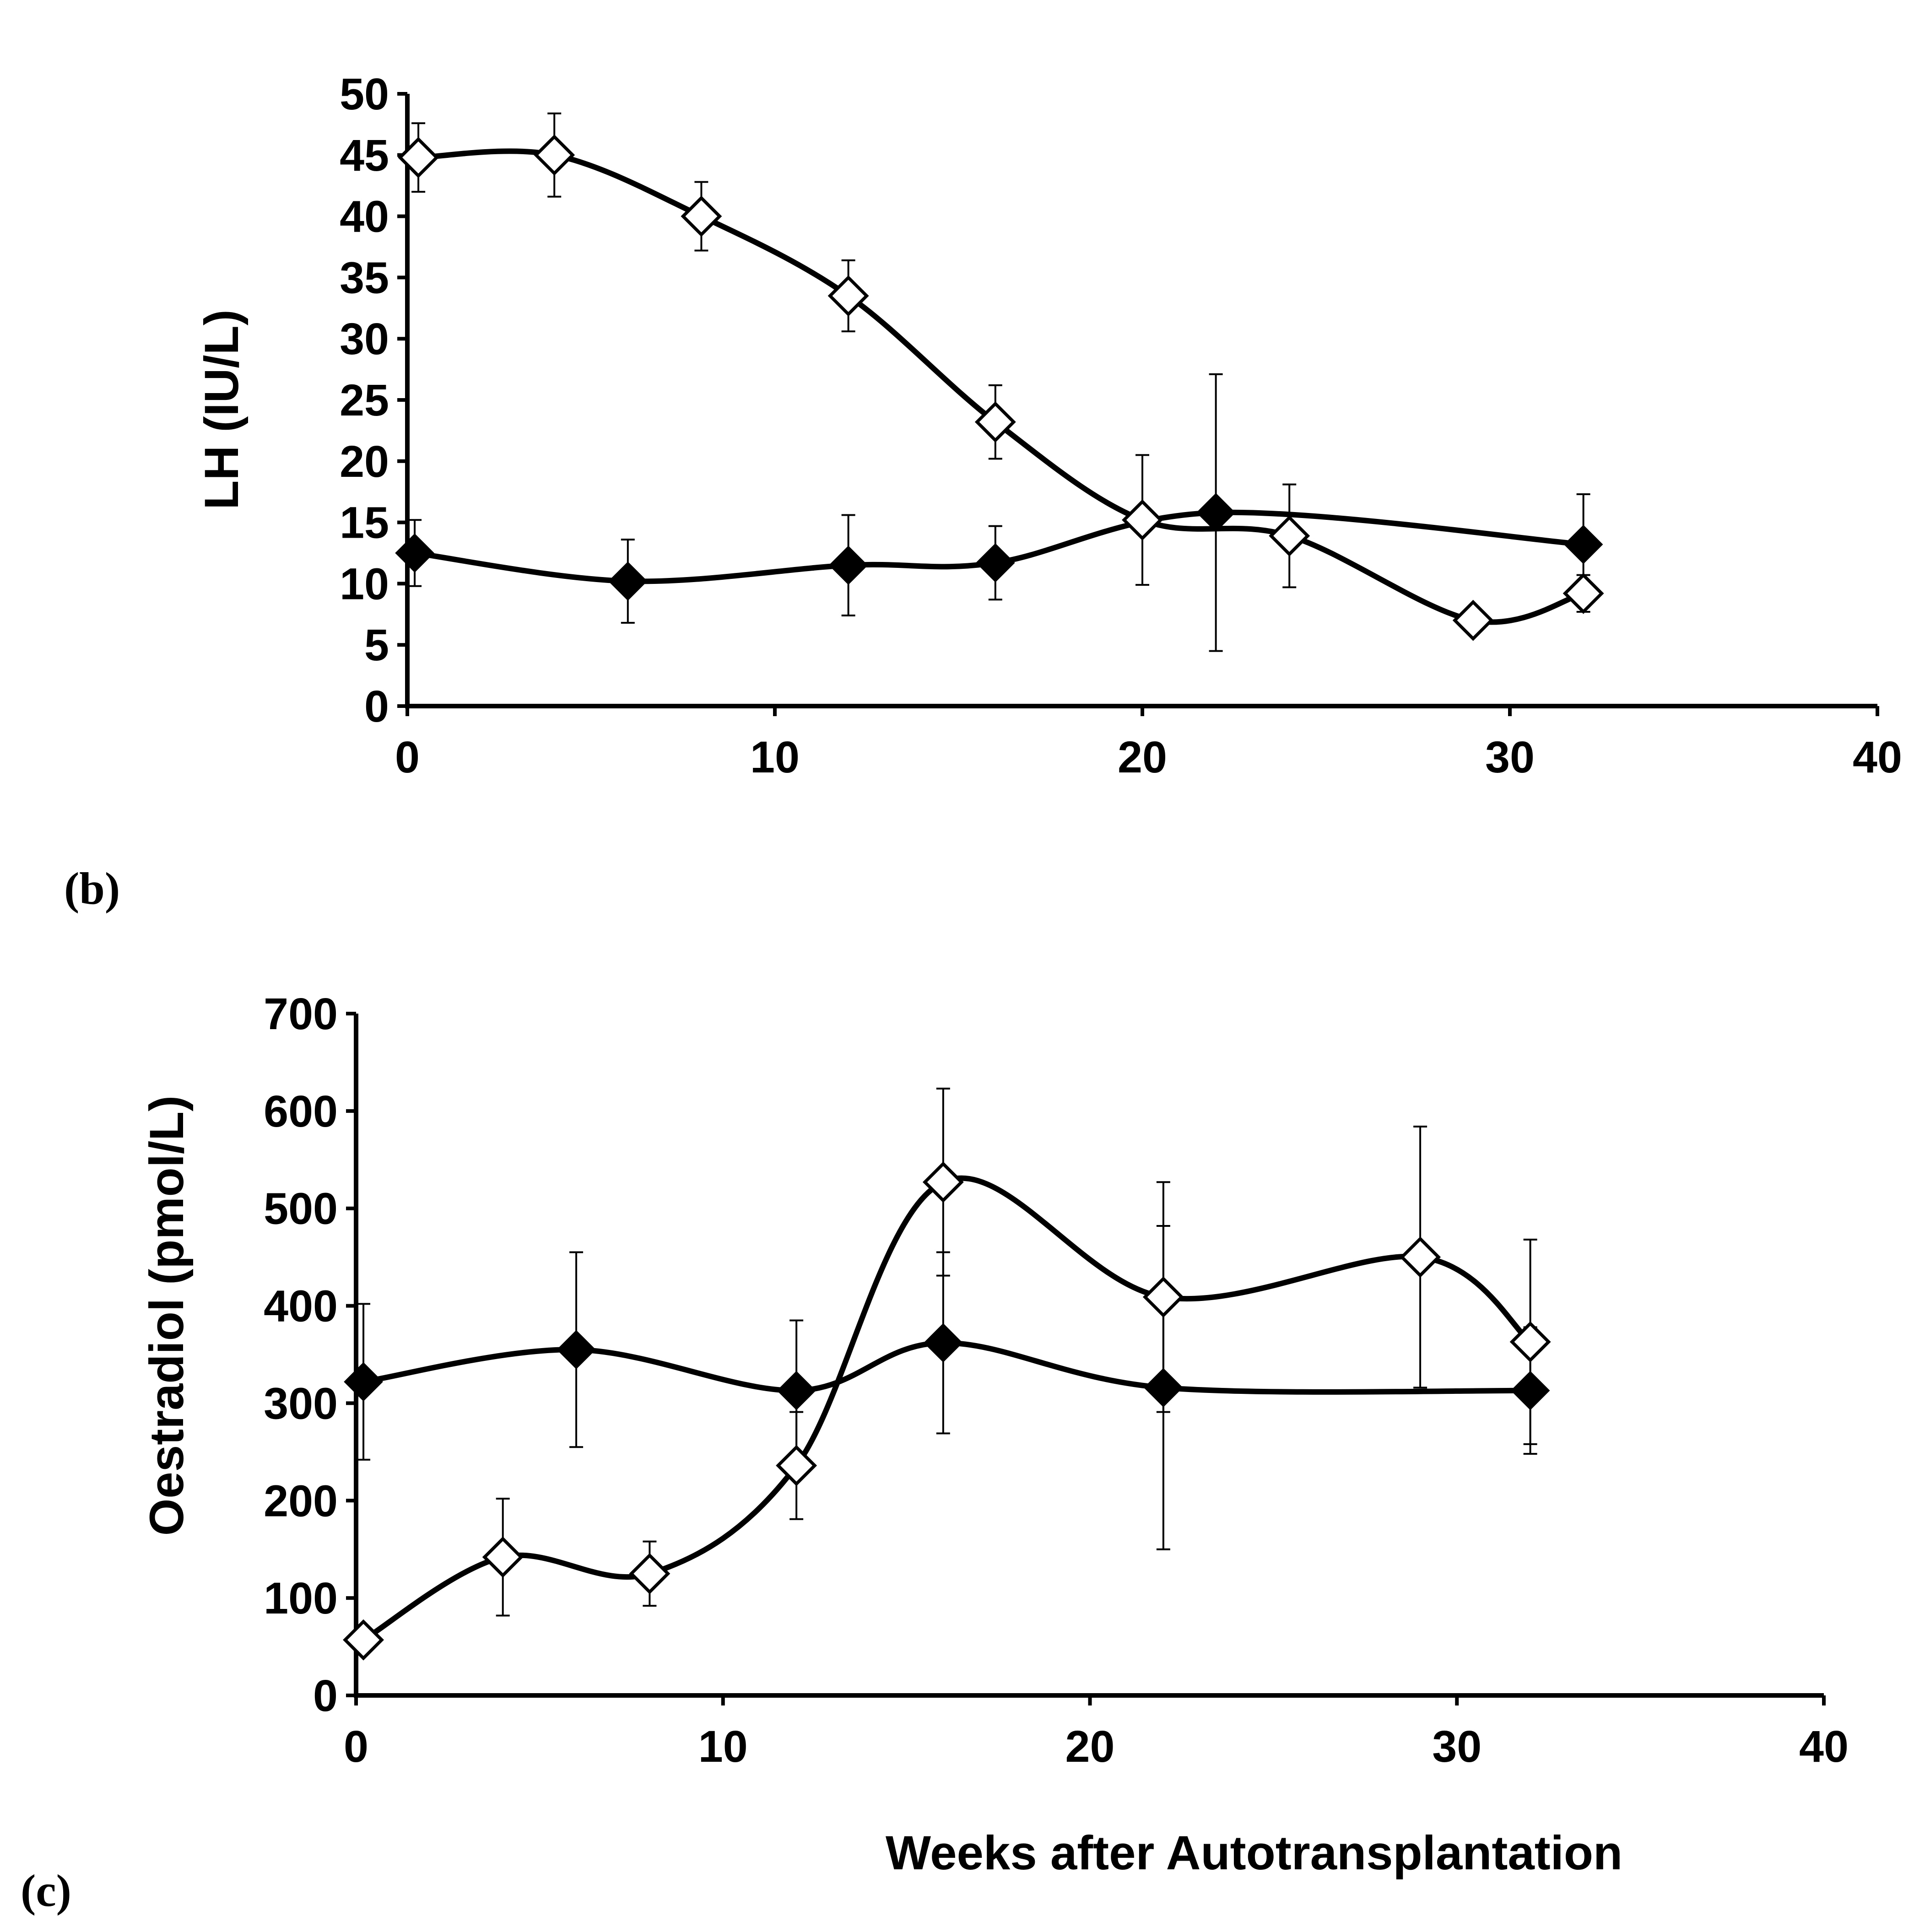 The image size is (1925, 1932). What do you see at coordinates (364, 217) in the screenshot?
I see `y-tick-label-b: 40` at bounding box center [364, 217].